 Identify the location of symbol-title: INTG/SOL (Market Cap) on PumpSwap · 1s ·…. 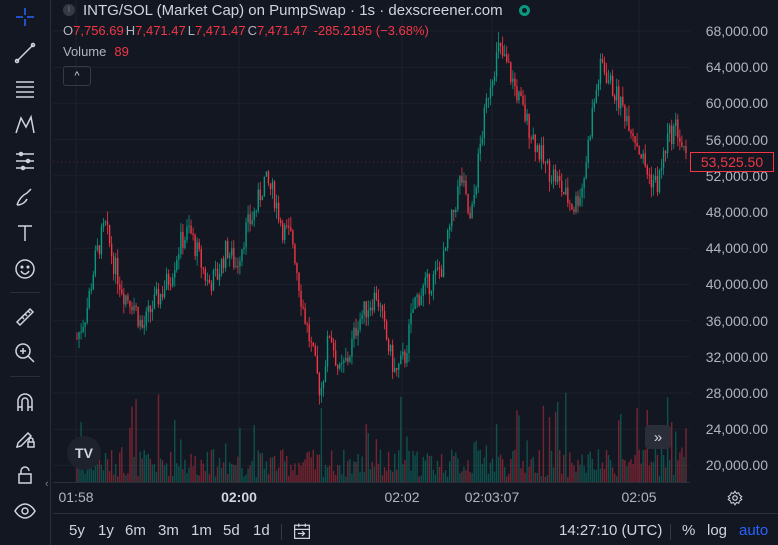
(293, 10).